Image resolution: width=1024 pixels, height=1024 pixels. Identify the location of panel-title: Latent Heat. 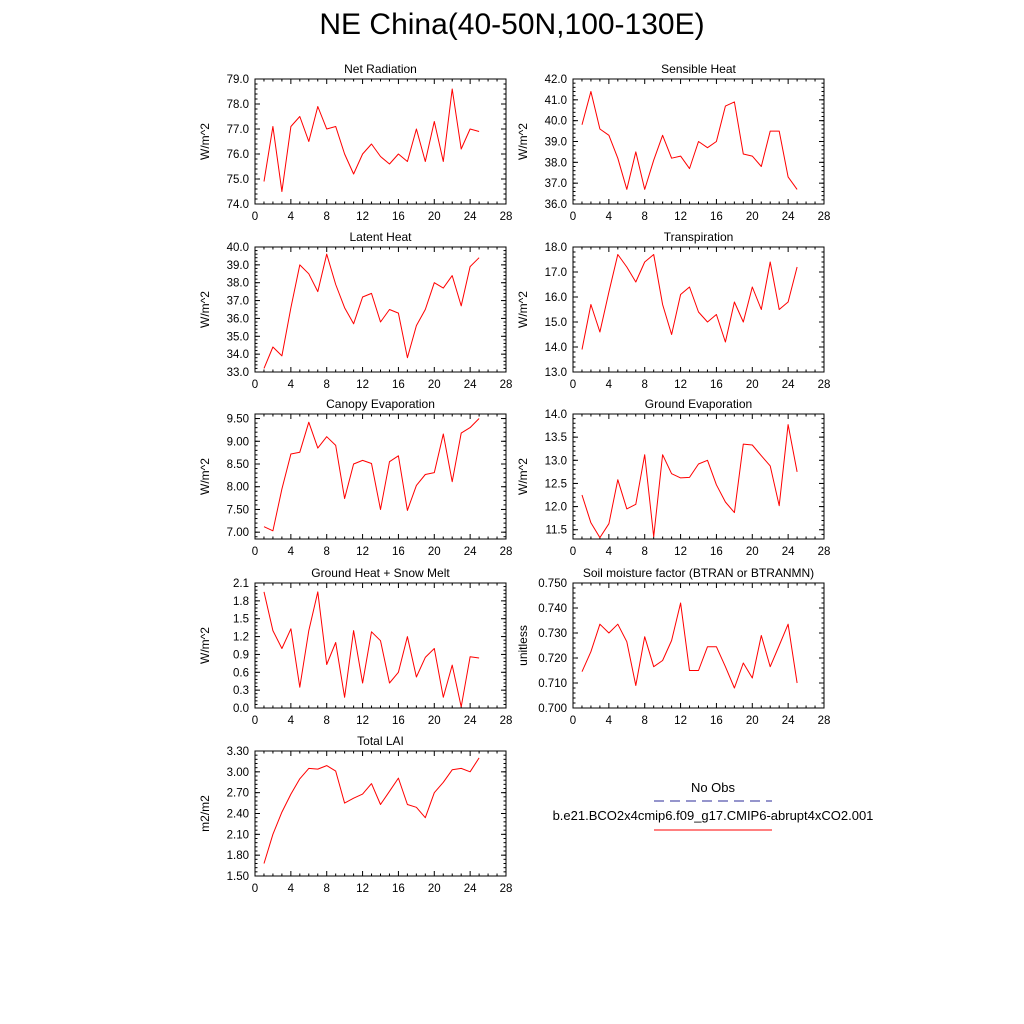
(380, 237).